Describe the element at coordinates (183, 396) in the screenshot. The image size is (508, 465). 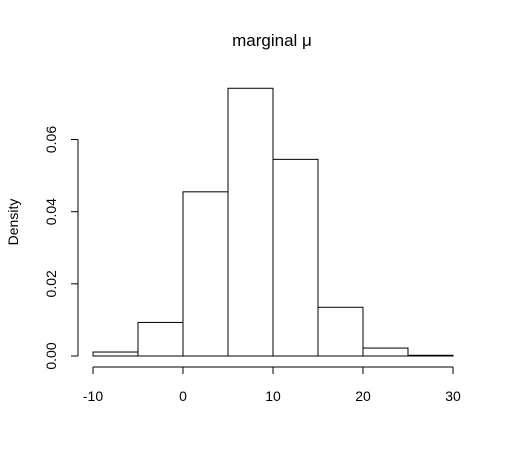
I see `x-tick-label: 0` at that location.